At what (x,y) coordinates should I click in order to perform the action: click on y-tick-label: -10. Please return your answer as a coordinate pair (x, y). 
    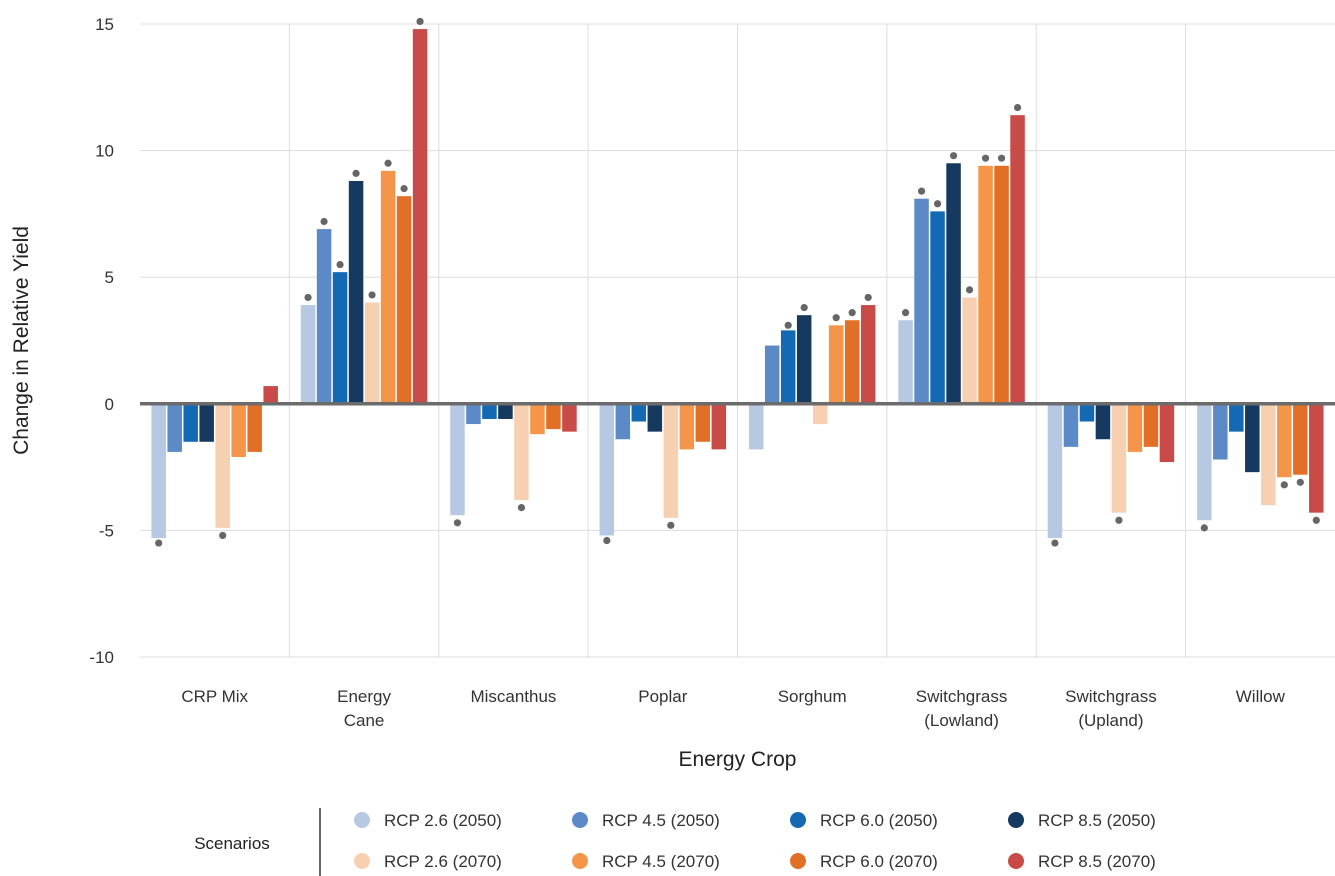
    Looking at the image, I should click on (101, 657).